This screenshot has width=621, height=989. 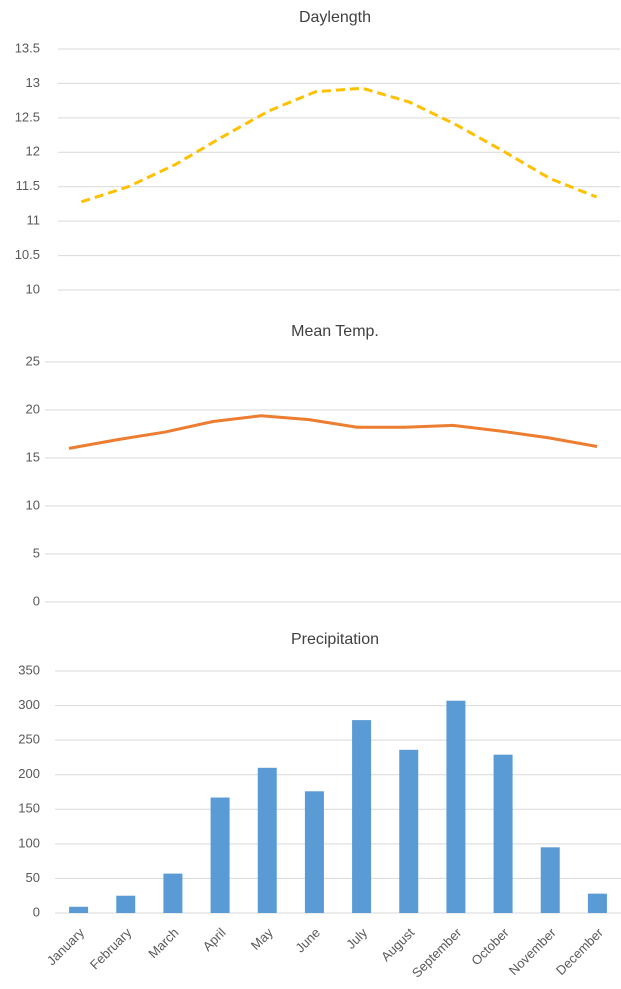 What do you see at coordinates (490, 946) in the screenshot?
I see `x-tick-label: October` at bounding box center [490, 946].